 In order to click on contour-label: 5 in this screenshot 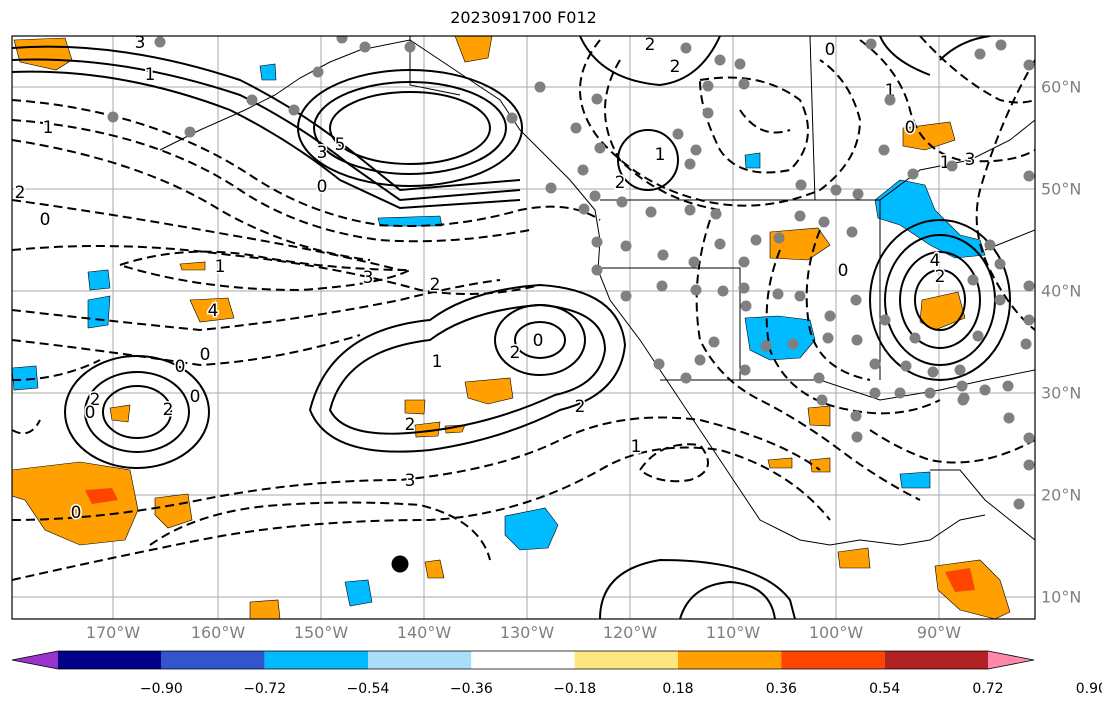, I will do `click(340, 145)`.